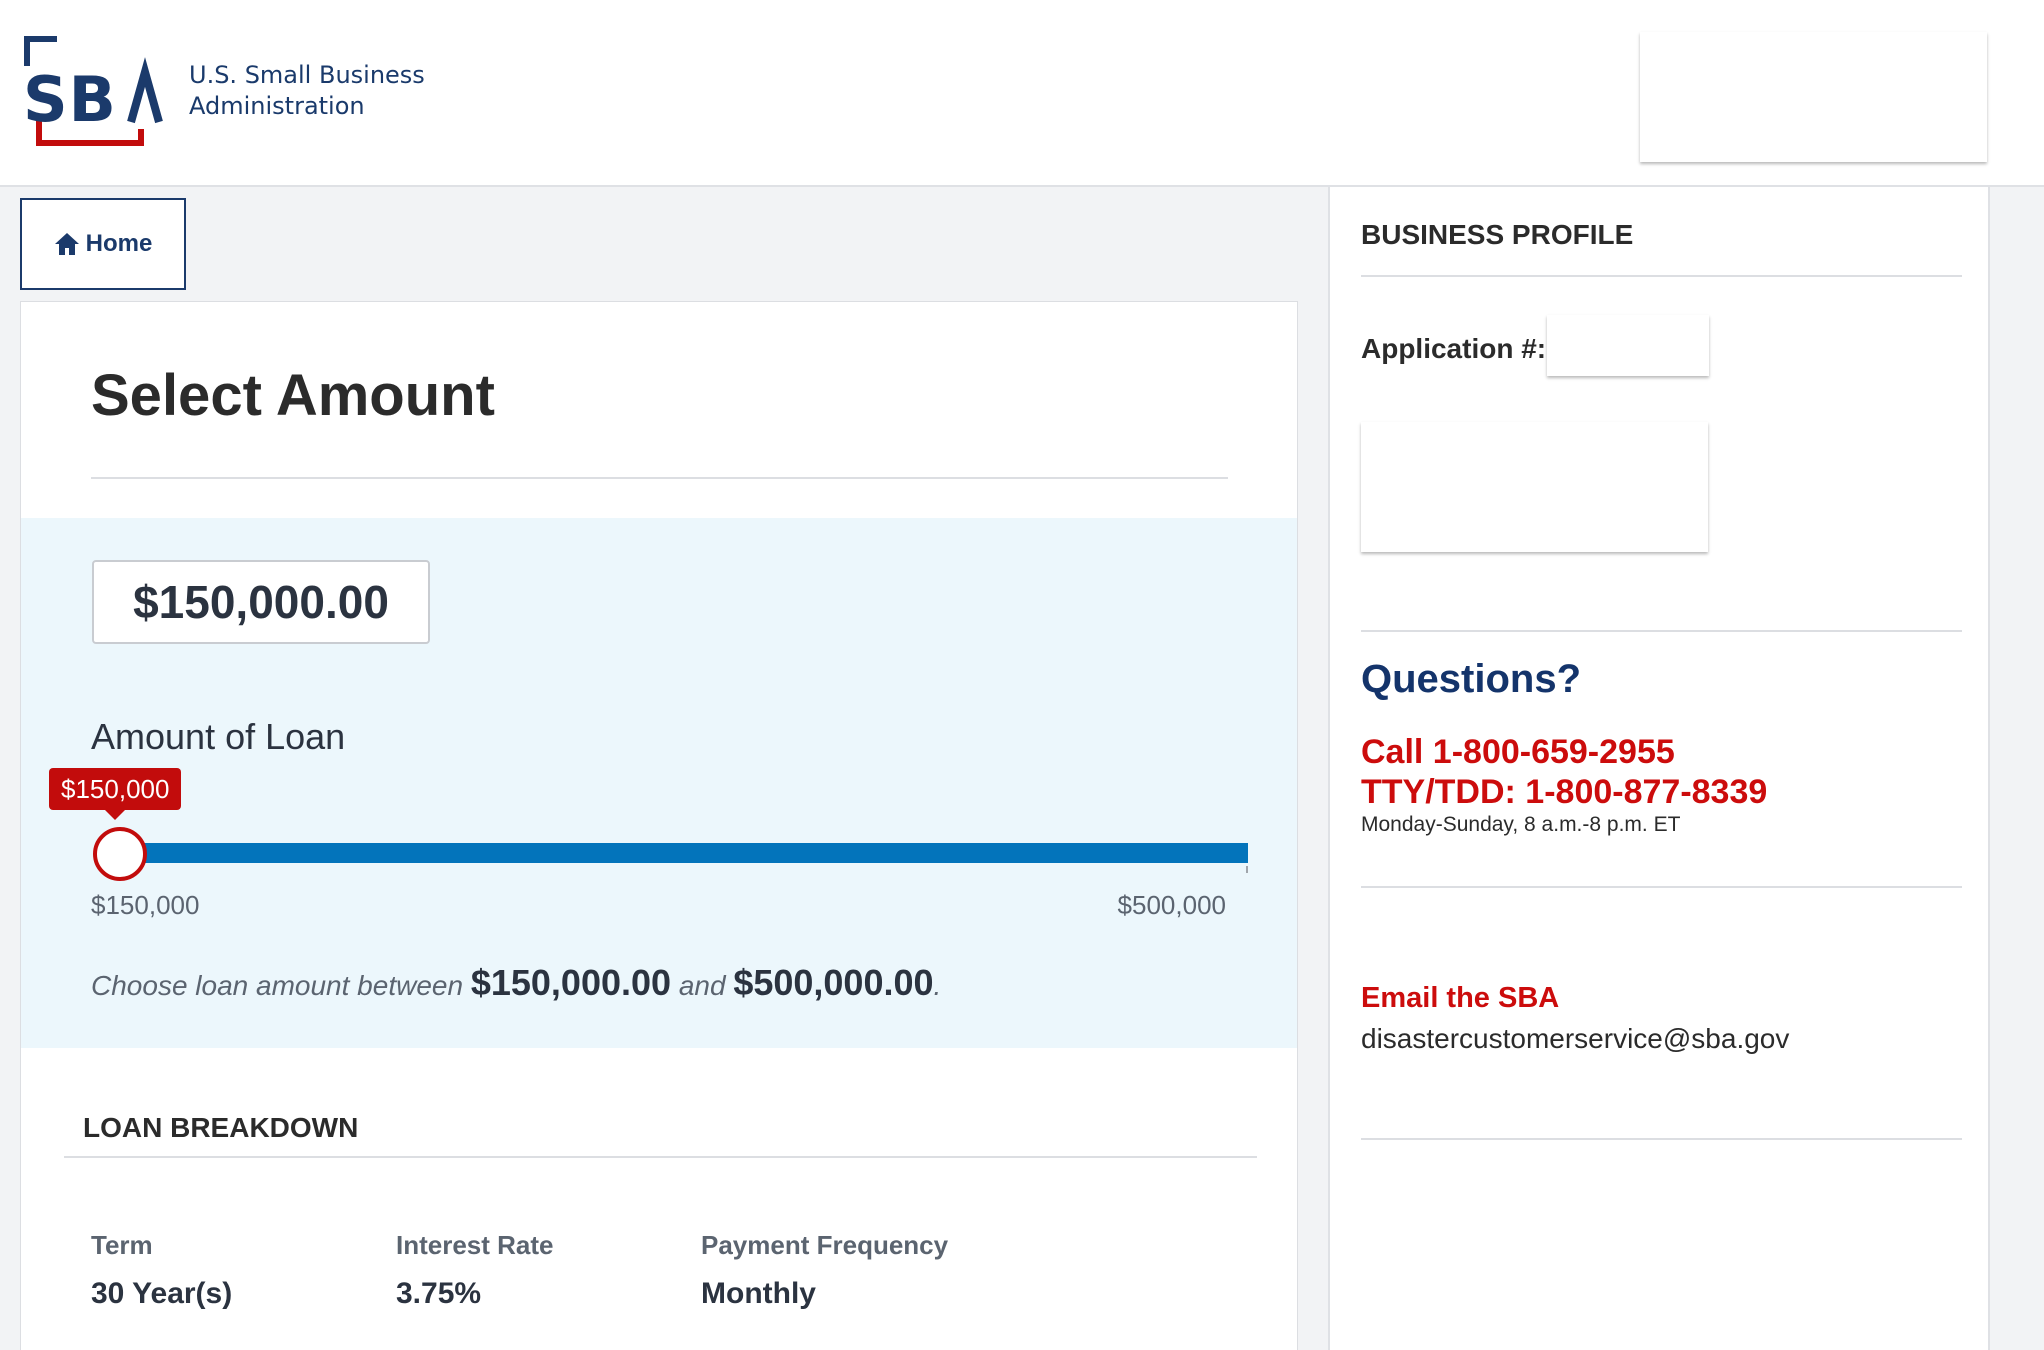 The height and width of the screenshot is (1350, 2044). Describe the element at coordinates (221, 1127) in the screenshot. I see `loan-breakdown-title: LOAN BREAKDOWN` at that location.